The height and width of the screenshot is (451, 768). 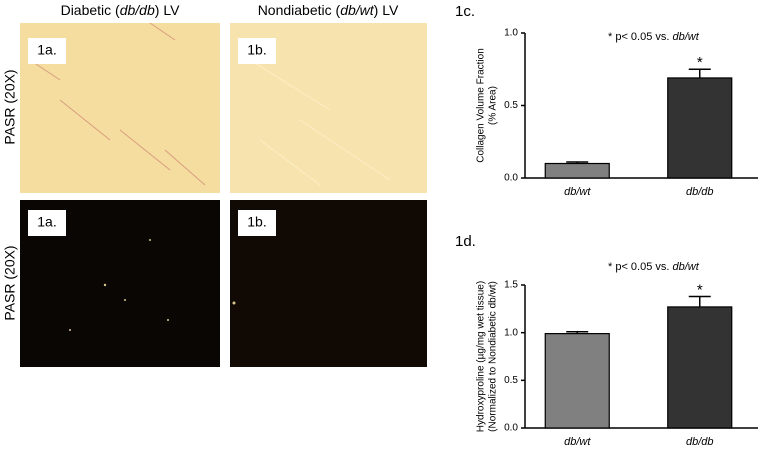 I want to click on column-header: Nondiabetic (db/wt) LV, so click(x=328, y=10).